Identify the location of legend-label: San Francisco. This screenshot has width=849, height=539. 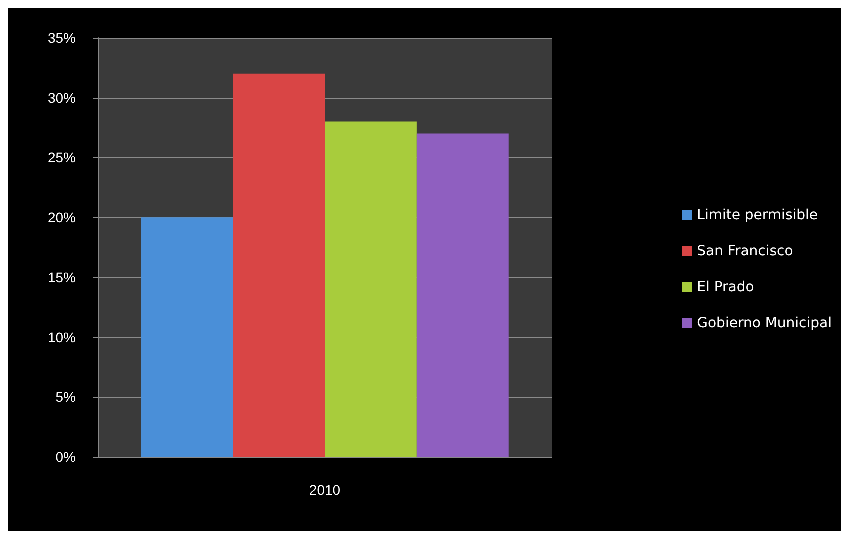
(745, 252).